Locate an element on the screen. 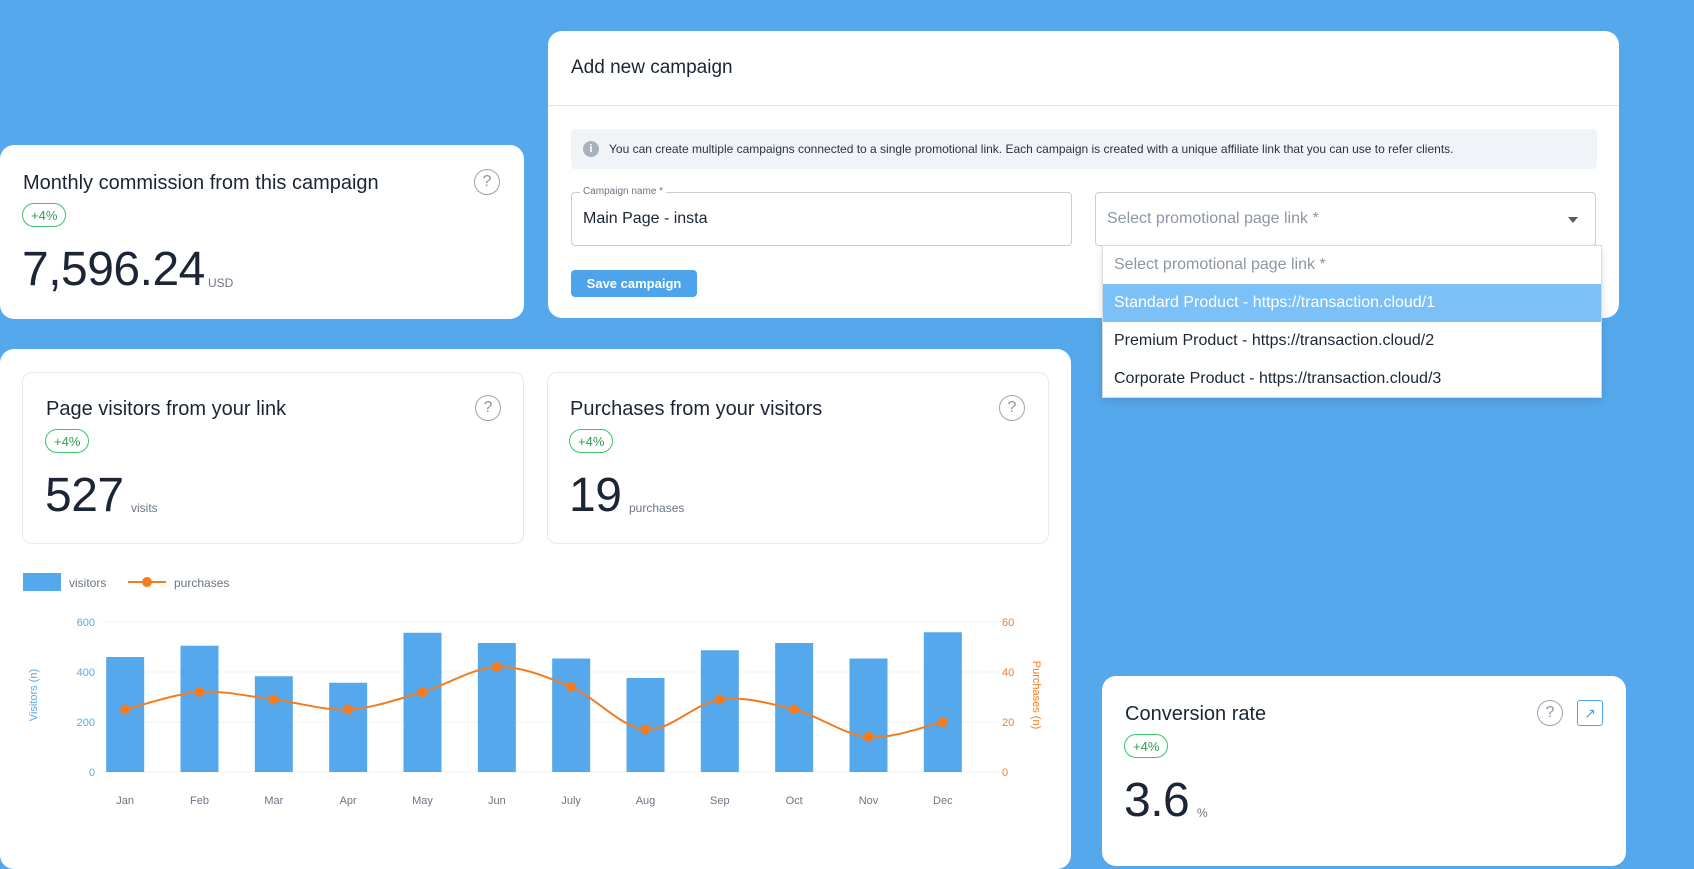  conversion-value: 3.6 is located at coordinates (1157, 800).